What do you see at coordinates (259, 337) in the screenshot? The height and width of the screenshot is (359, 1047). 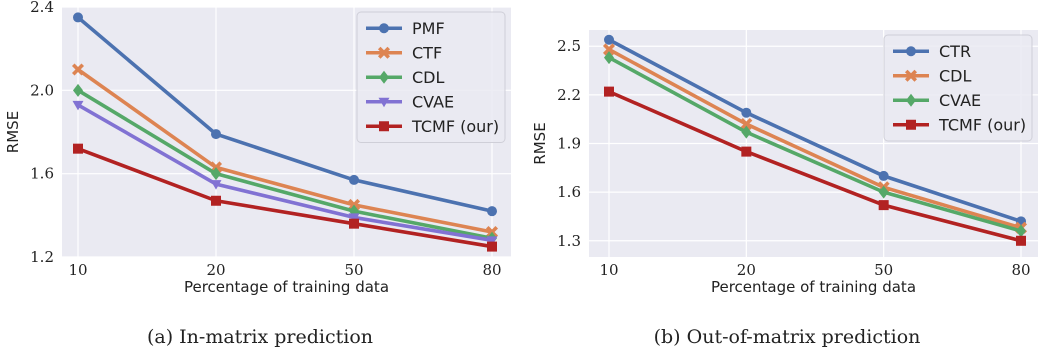 I see `caption-in-matrix: (a) In-matrix prediction` at bounding box center [259, 337].